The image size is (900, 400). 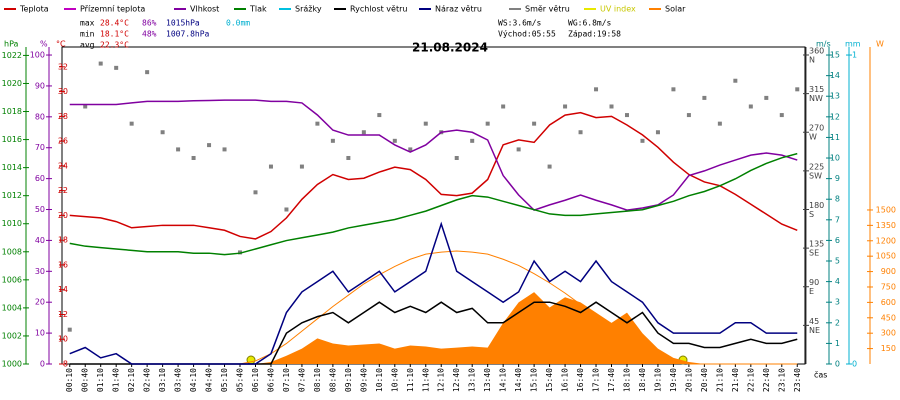 I want to click on y-tick-label: 225, so click(x=816, y=166).